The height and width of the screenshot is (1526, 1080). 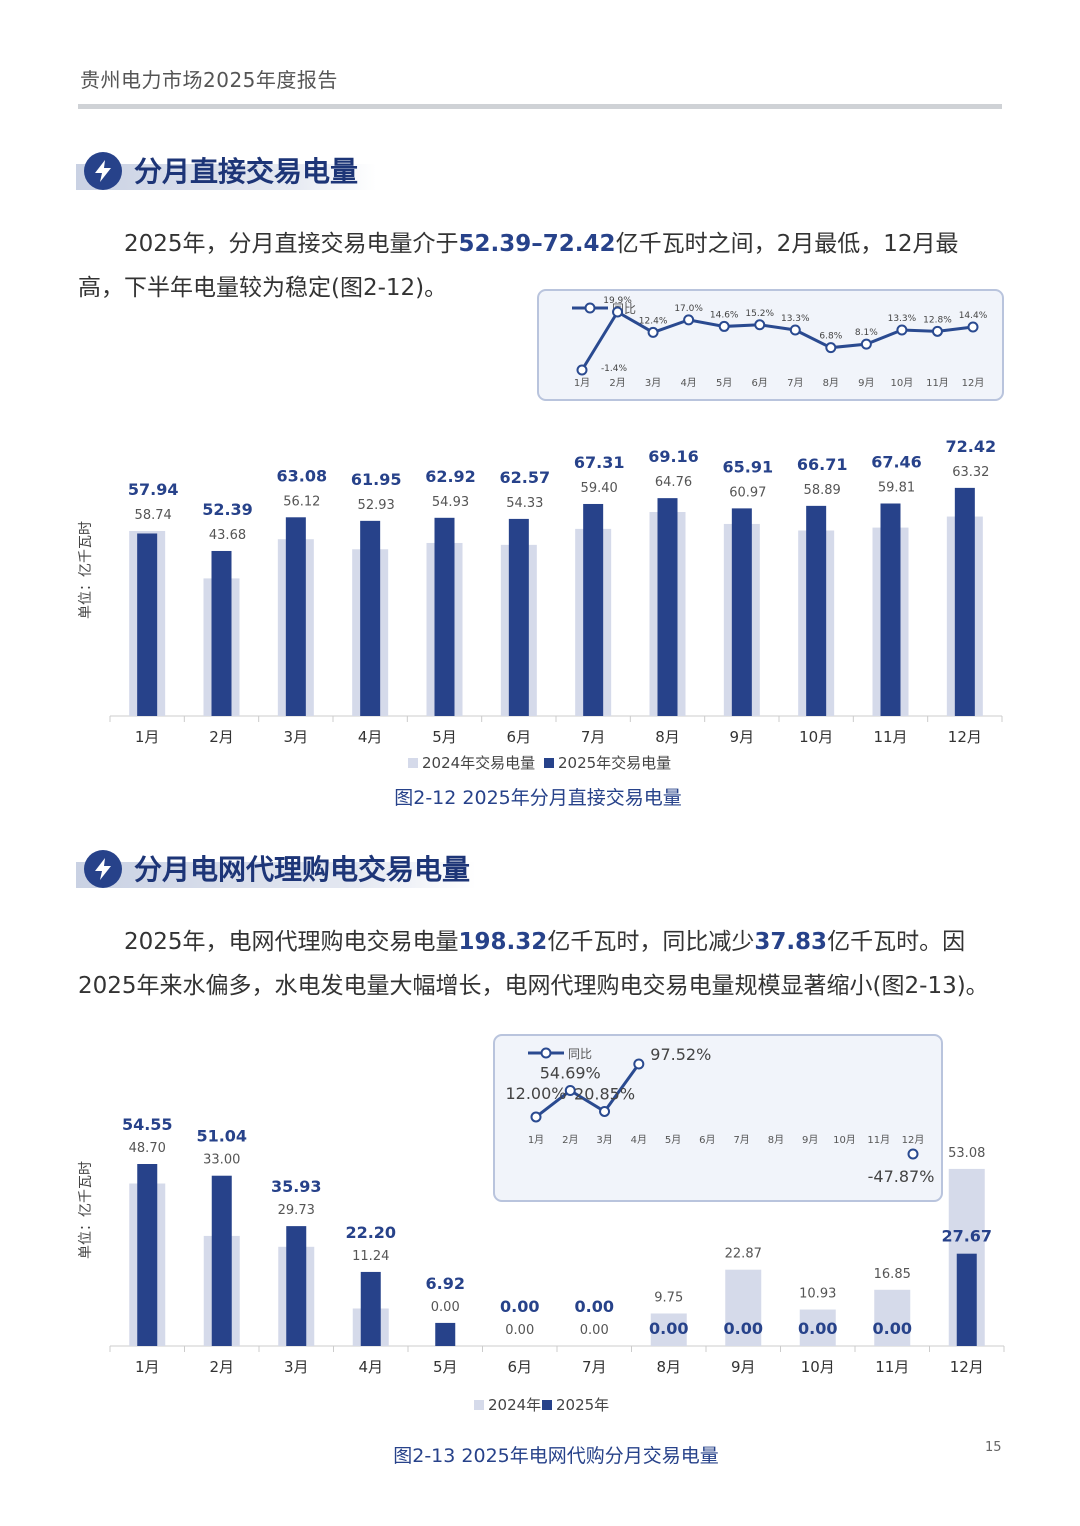 I want to click on para-text: 亿千瓦时之间，2月最低，12月最高，下半年电量较为稳定(图2-12)。, so click(x=518, y=266).